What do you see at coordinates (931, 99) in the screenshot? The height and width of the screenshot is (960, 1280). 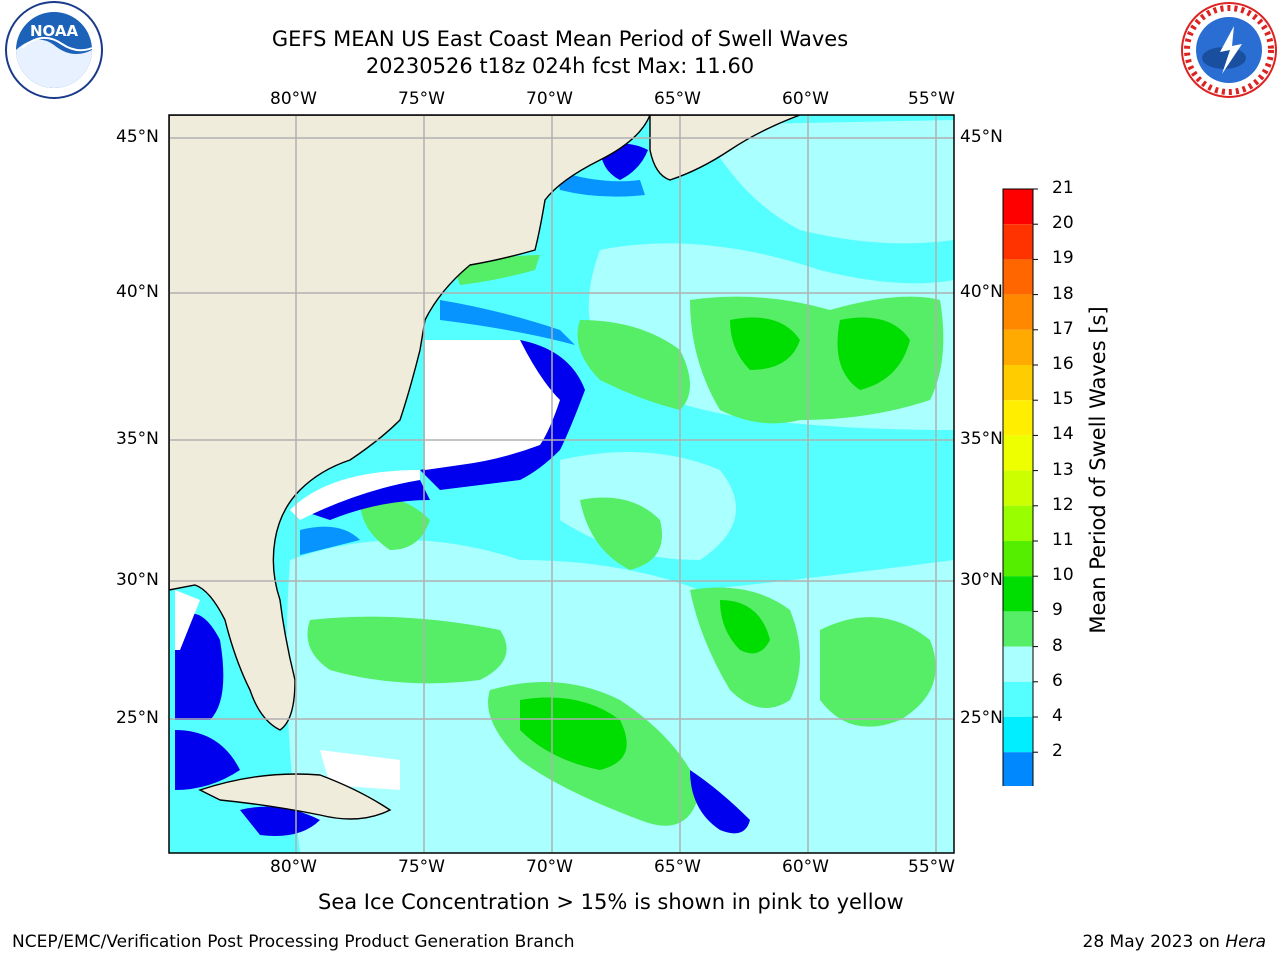 I see `lon-label-top: 55°W` at bounding box center [931, 99].